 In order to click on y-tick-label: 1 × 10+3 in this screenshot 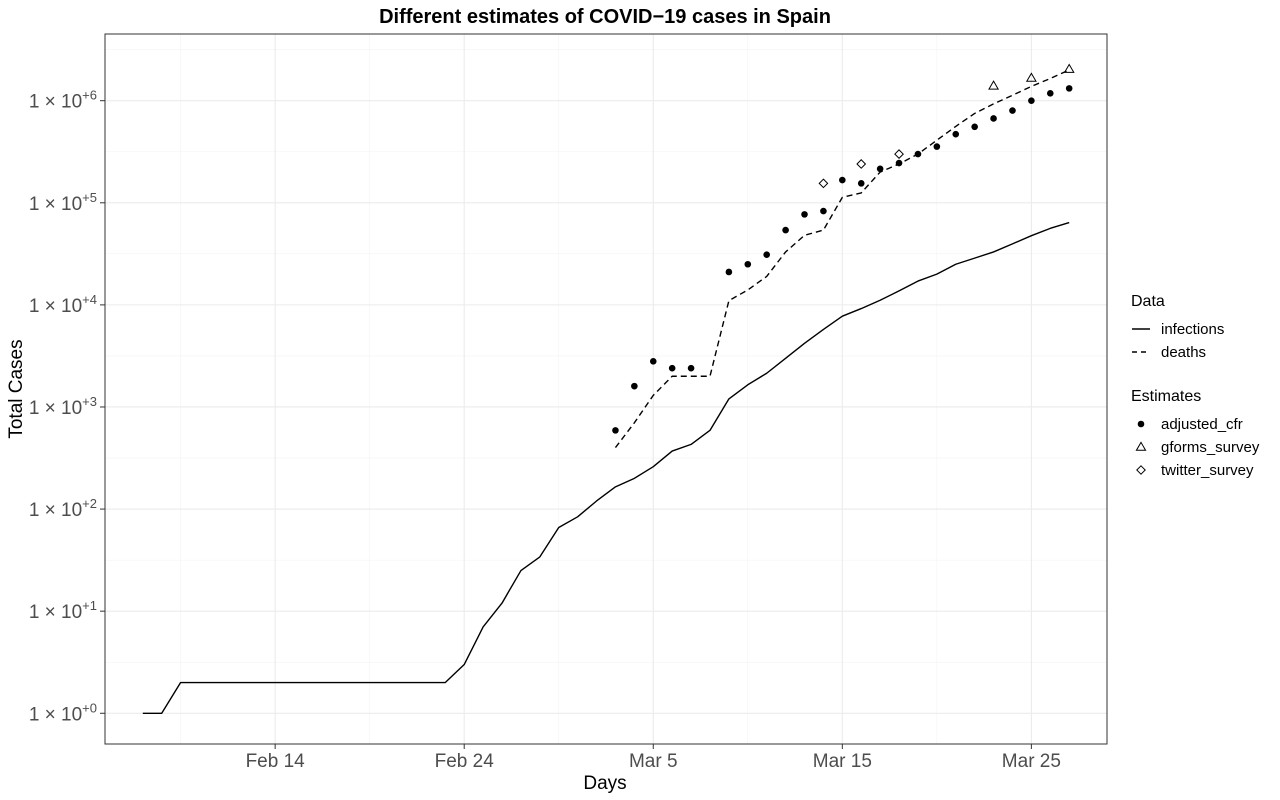, I will do `click(63, 406)`.